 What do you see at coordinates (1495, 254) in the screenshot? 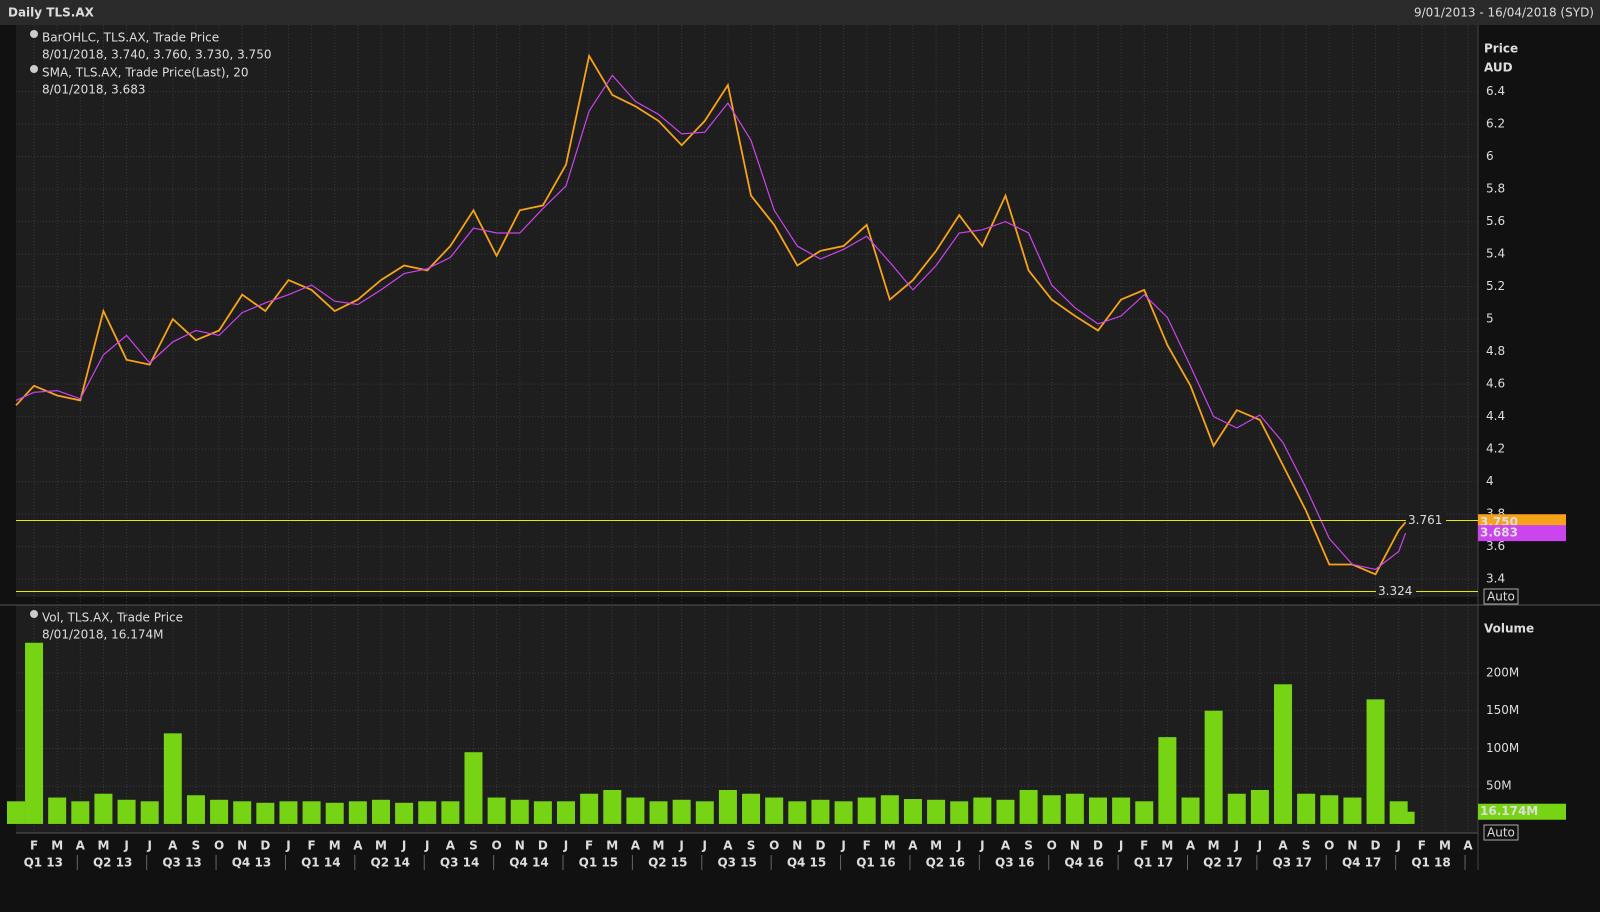
I see `y-tick-label: 5.4` at bounding box center [1495, 254].